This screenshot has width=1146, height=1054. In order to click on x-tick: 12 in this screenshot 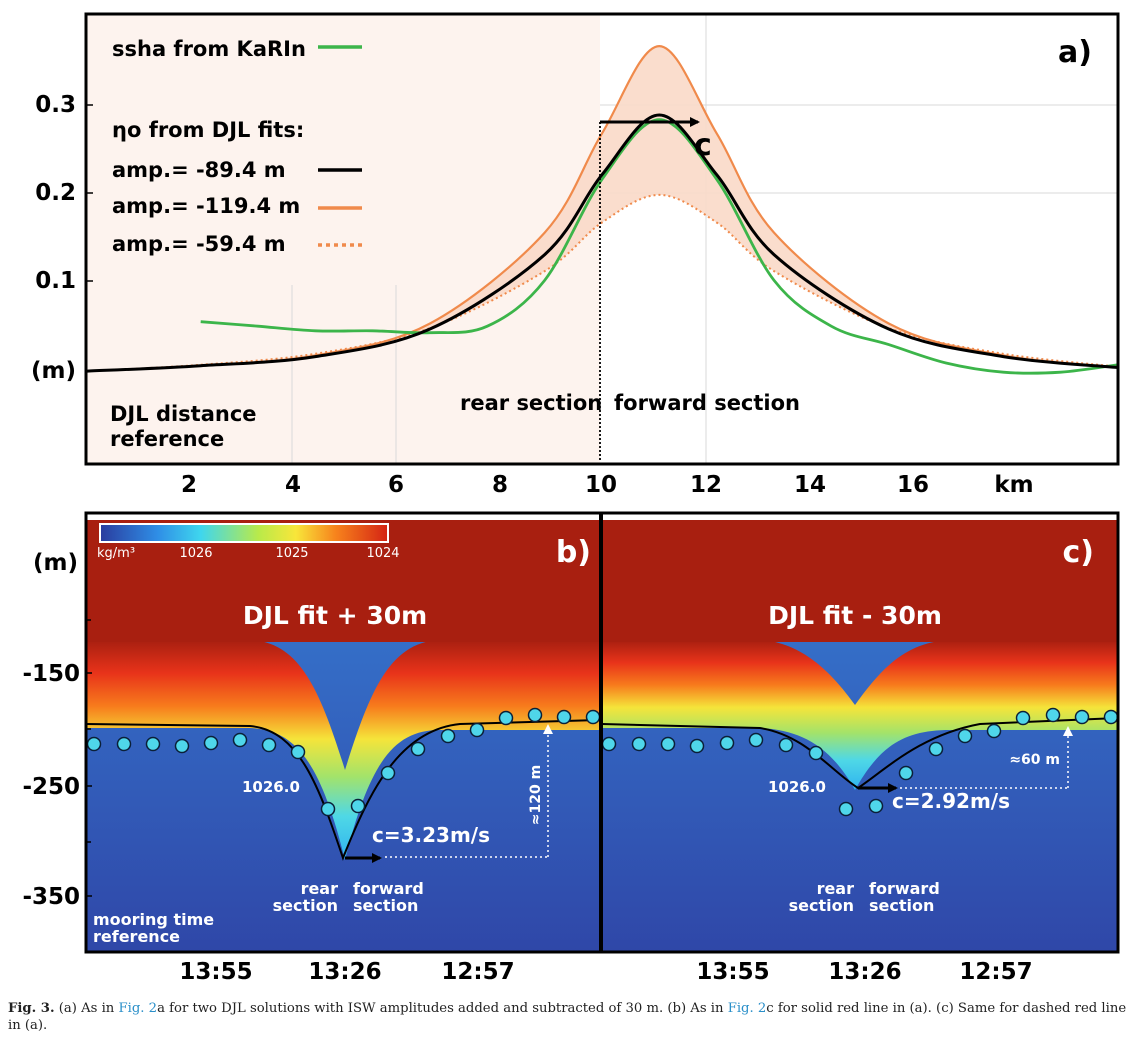, I will do `click(706, 485)`.